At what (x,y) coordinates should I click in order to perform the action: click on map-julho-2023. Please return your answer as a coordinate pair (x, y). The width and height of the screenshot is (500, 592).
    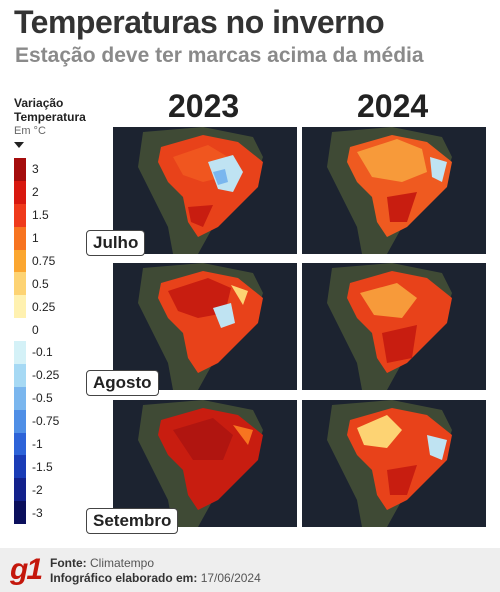
    Looking at the image, I should click on (205, 190).